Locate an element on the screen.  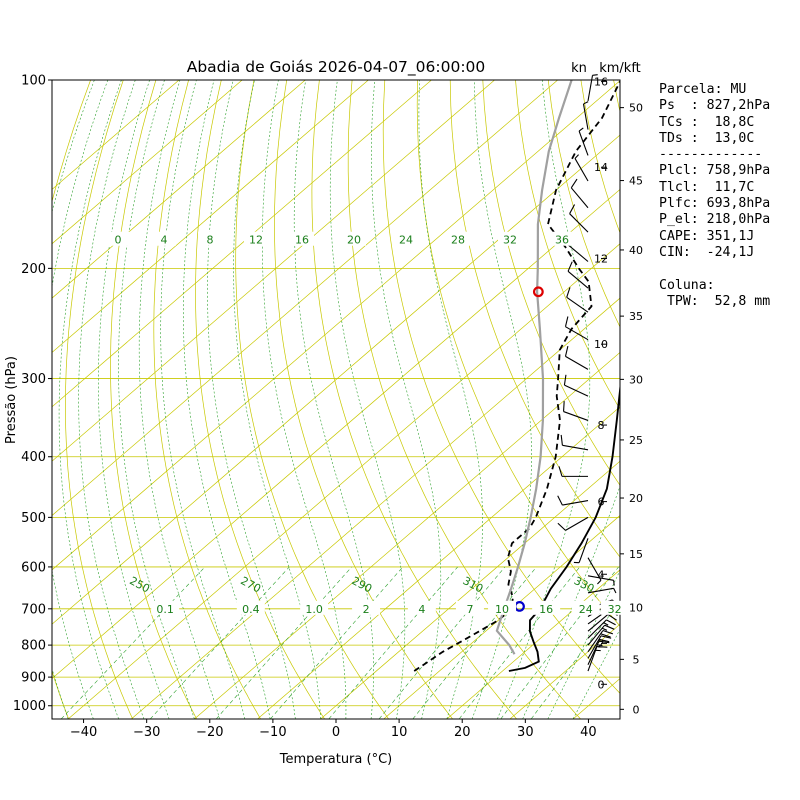
moist-adiabat-label: 32 is located at coordinates (510, 240).